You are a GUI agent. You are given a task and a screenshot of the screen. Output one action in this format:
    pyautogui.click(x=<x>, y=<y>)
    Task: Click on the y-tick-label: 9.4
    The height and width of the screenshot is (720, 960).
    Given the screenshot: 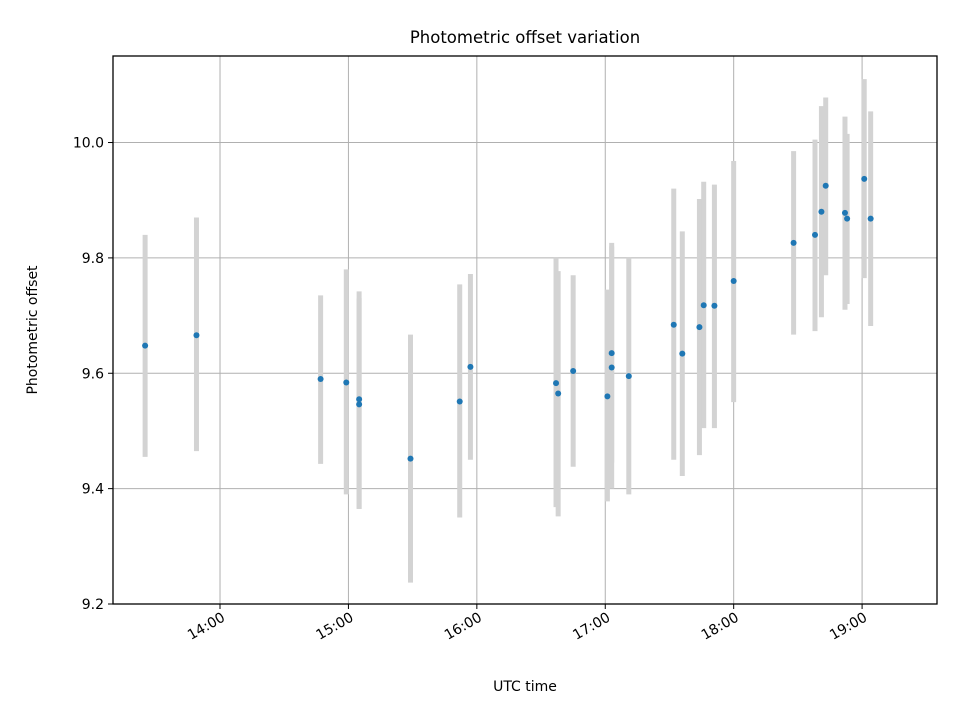 What is the action you would take?
    pyautogui.click(x=93, y=490)
    